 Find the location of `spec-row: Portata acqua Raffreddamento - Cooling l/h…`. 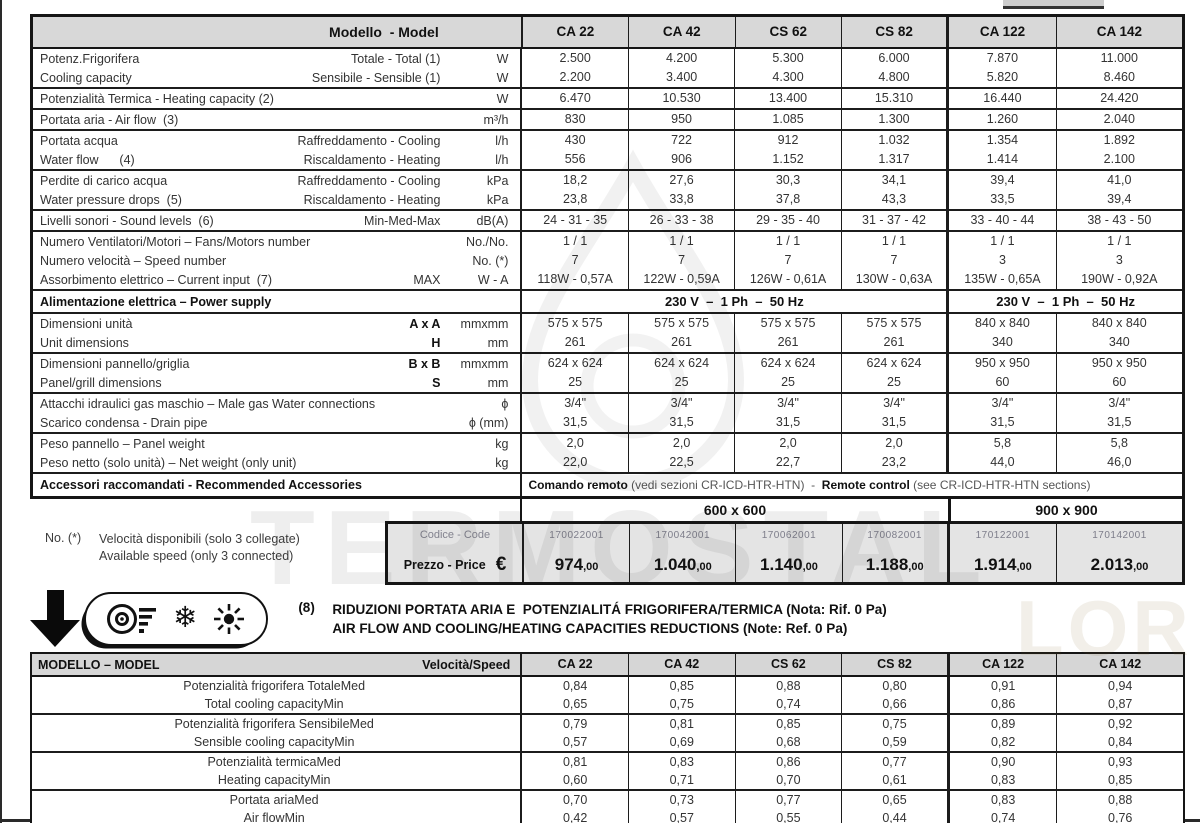

spec-row: Portata acqua Raffreddamento - Cooling l/h… is located at coordinates (607, 149).